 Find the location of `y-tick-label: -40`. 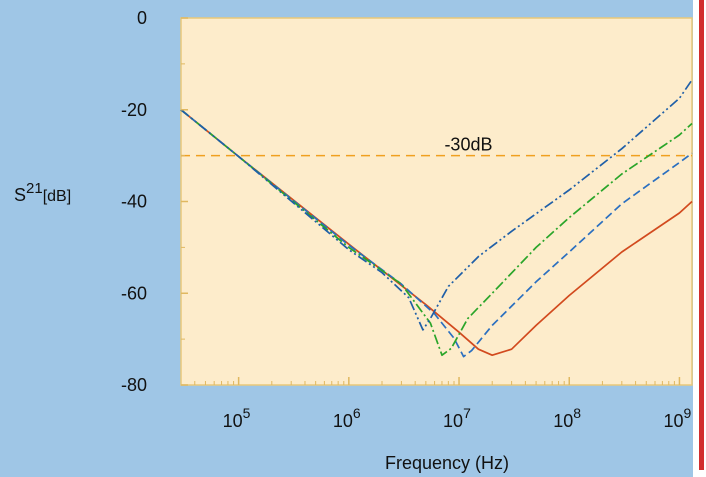

y-tick-label: -40 is located at coordinates (134, 202).